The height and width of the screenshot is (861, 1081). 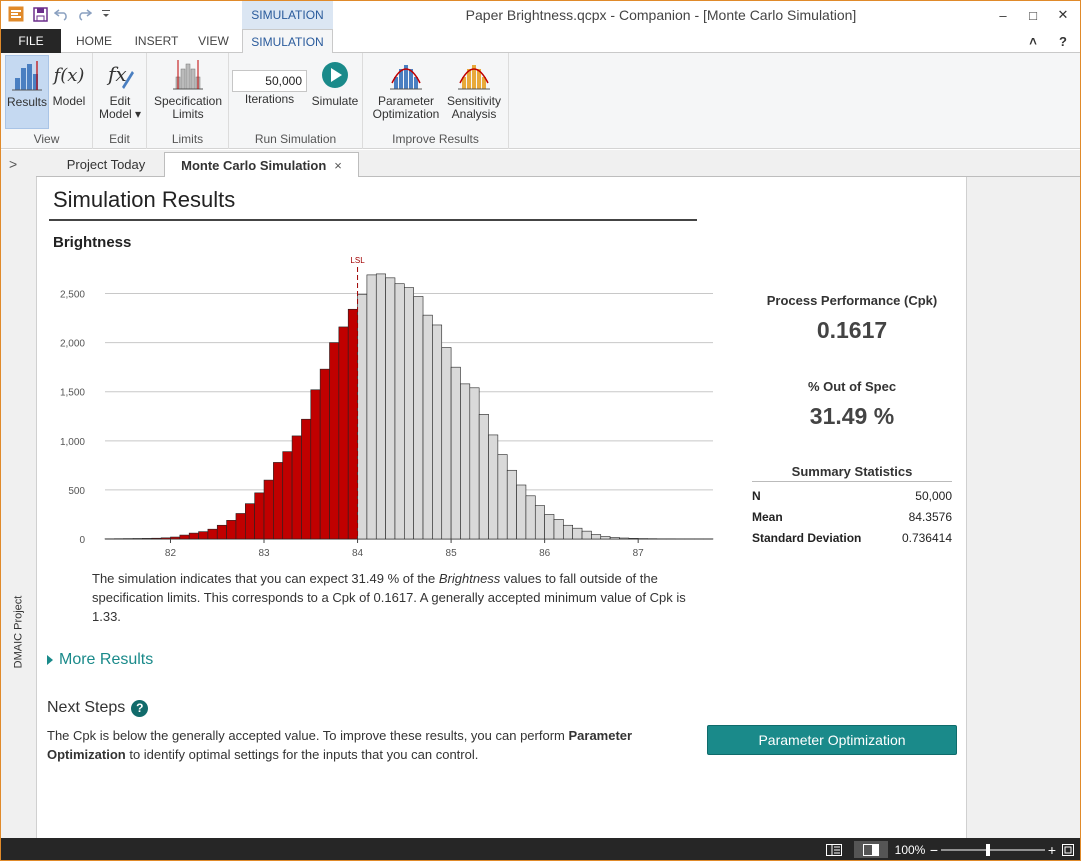 What do you see at coordinates (452, 552) in the screenshot?
I see `x-tick-label: 85` at bounding box center [452, 552].